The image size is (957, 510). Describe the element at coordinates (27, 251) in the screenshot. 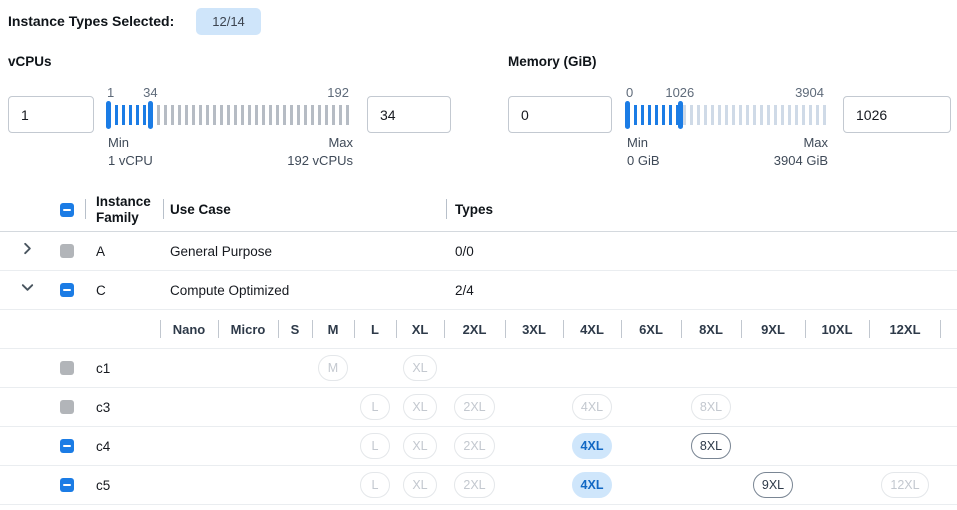

I see `chevron-right-icon` at that location.